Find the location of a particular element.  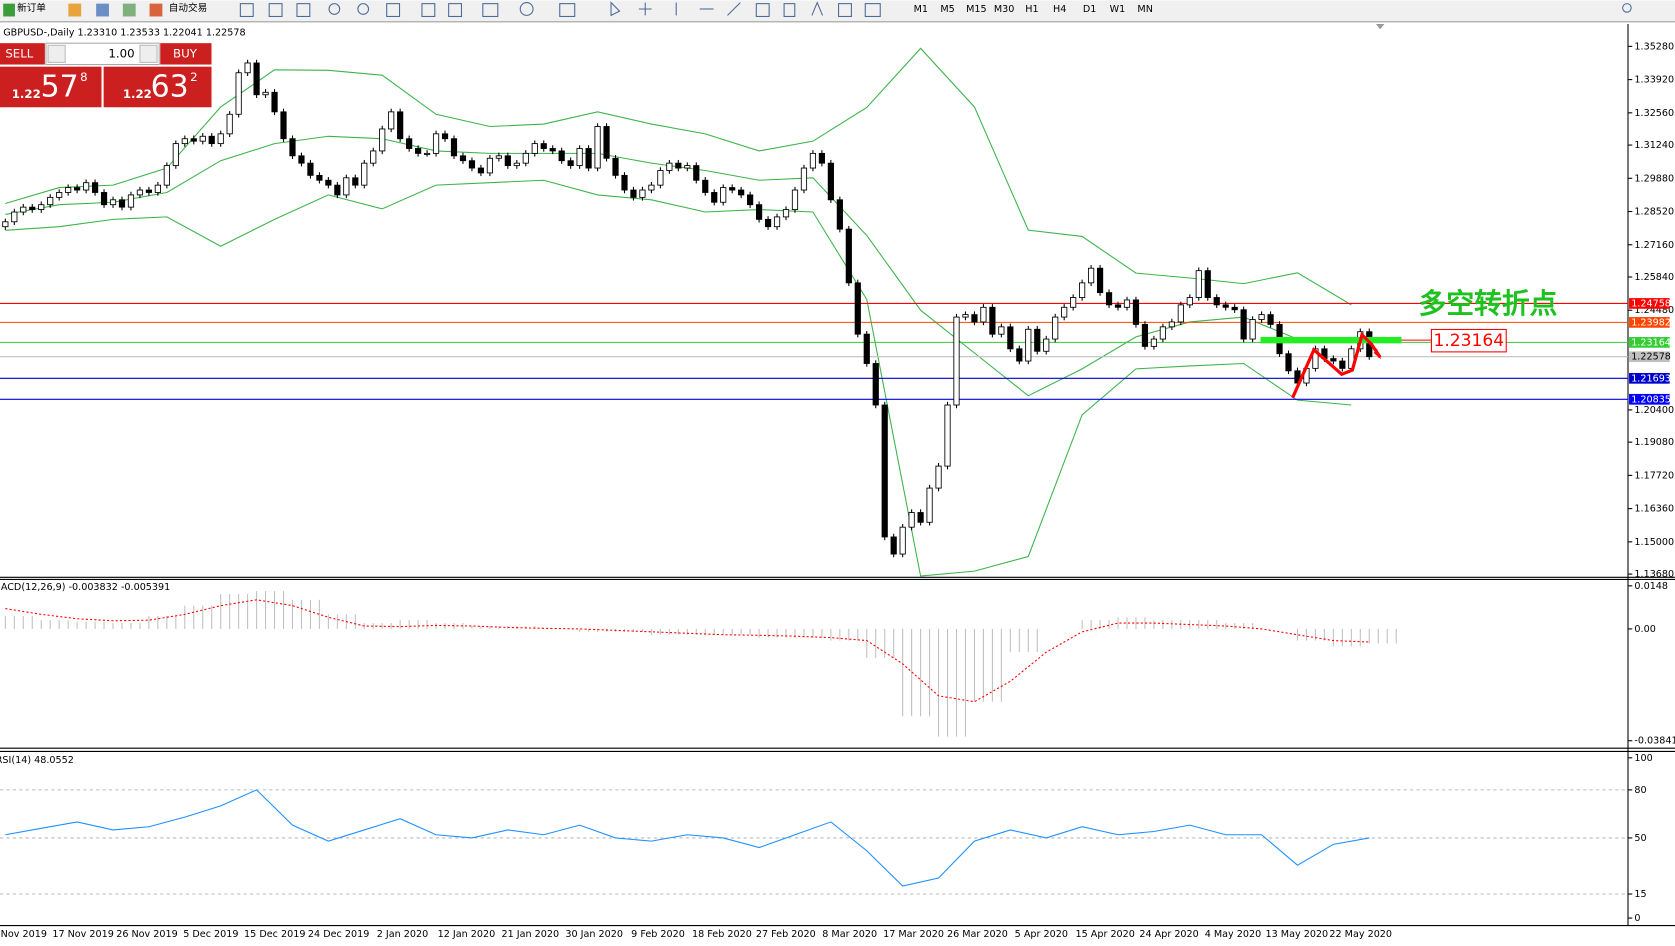

x-tick-label: 26 Nov 2019 is located at coordinates (147, 934).